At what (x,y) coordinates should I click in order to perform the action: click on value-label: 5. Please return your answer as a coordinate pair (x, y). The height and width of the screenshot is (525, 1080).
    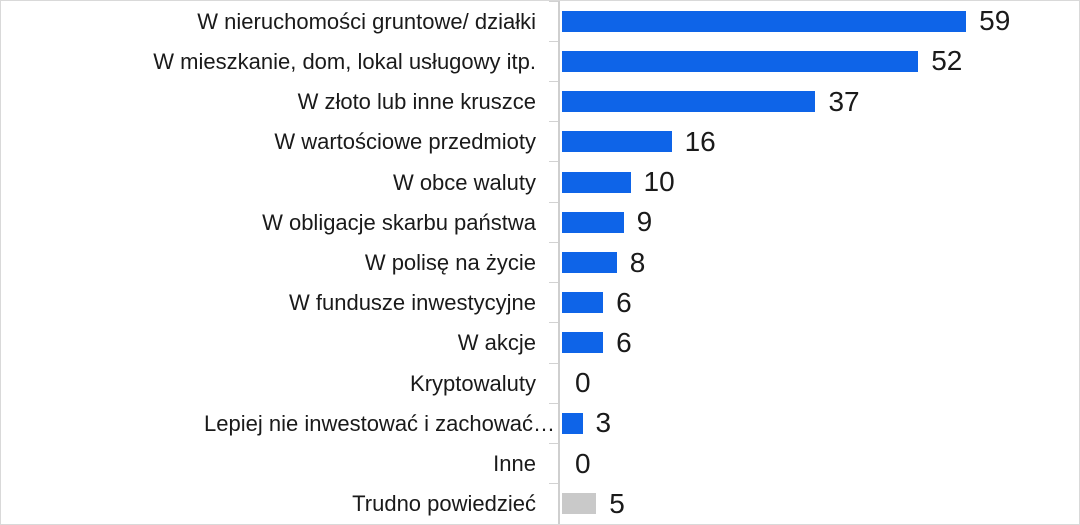
    Looking at the image, I should click on (617, 503).